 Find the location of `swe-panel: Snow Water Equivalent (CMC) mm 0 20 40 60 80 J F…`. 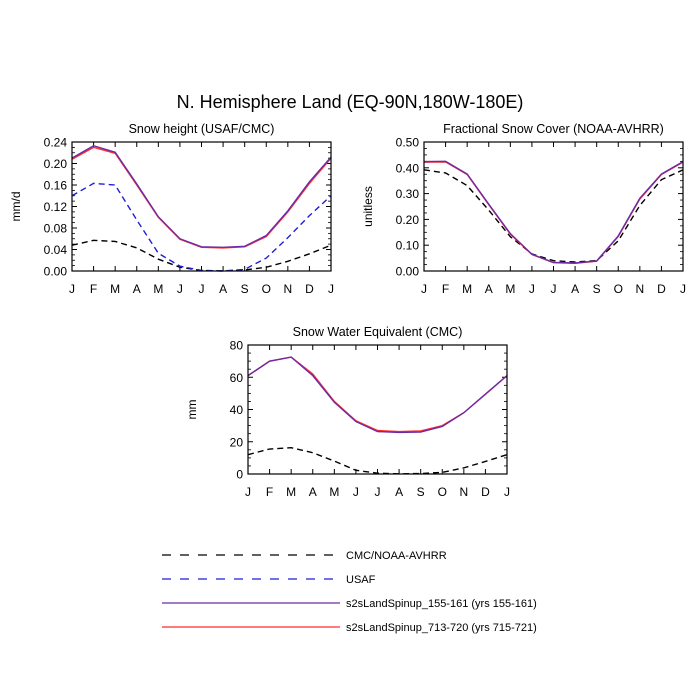

swe-panel: Snow Water Equivalent (CMC) mm 0 20 40 60 80 J F… is located at coordinates (347, 412).